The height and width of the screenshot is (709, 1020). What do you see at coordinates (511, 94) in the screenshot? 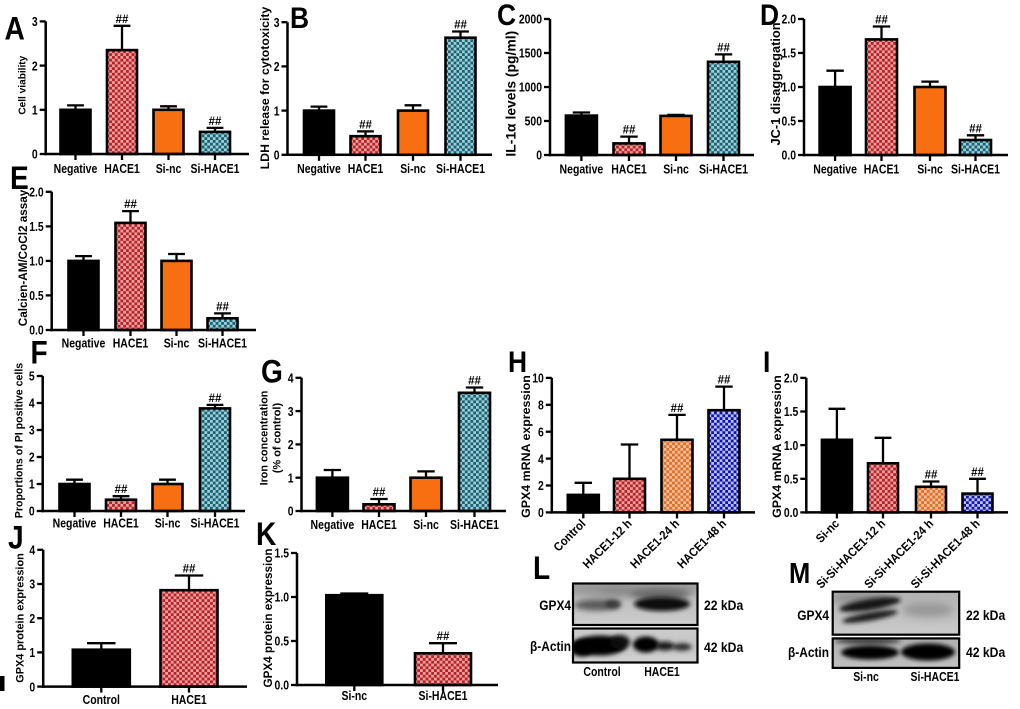
I see `svg-text: IL-1α levels (pg/ml)` at bounding box center [511, 94].